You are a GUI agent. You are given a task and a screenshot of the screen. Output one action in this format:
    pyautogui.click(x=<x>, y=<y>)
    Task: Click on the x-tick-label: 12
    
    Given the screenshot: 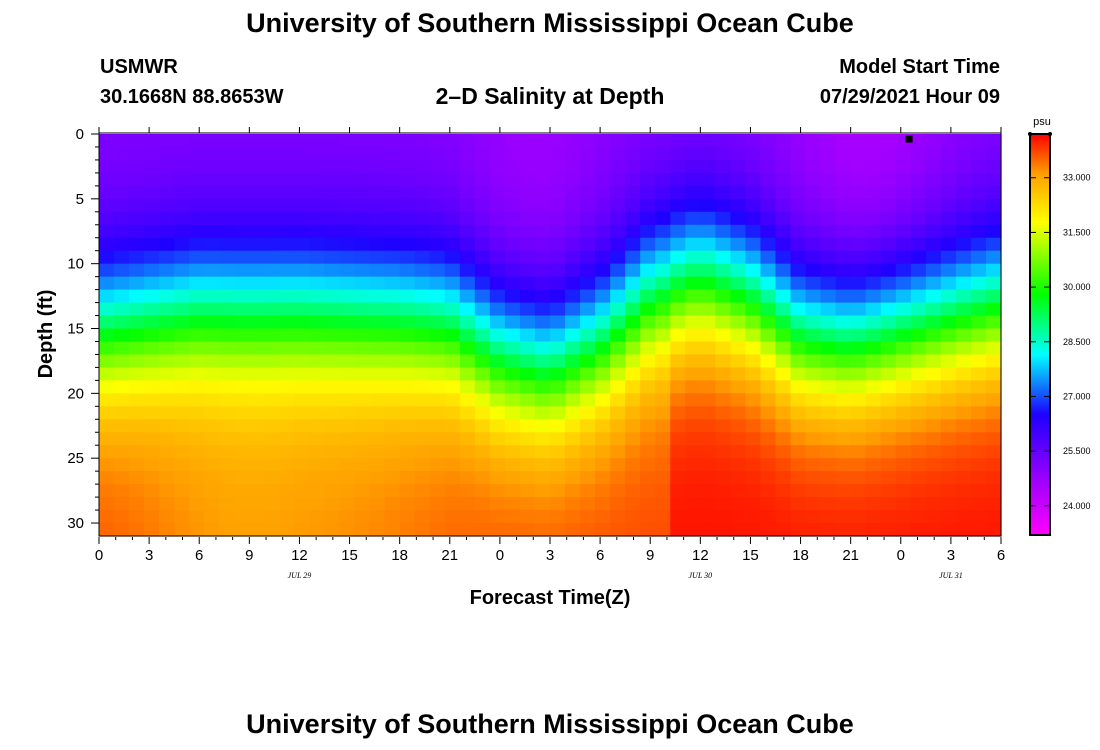 What is the action you would take?
    pyautogui.click(x=700, y=555)
    